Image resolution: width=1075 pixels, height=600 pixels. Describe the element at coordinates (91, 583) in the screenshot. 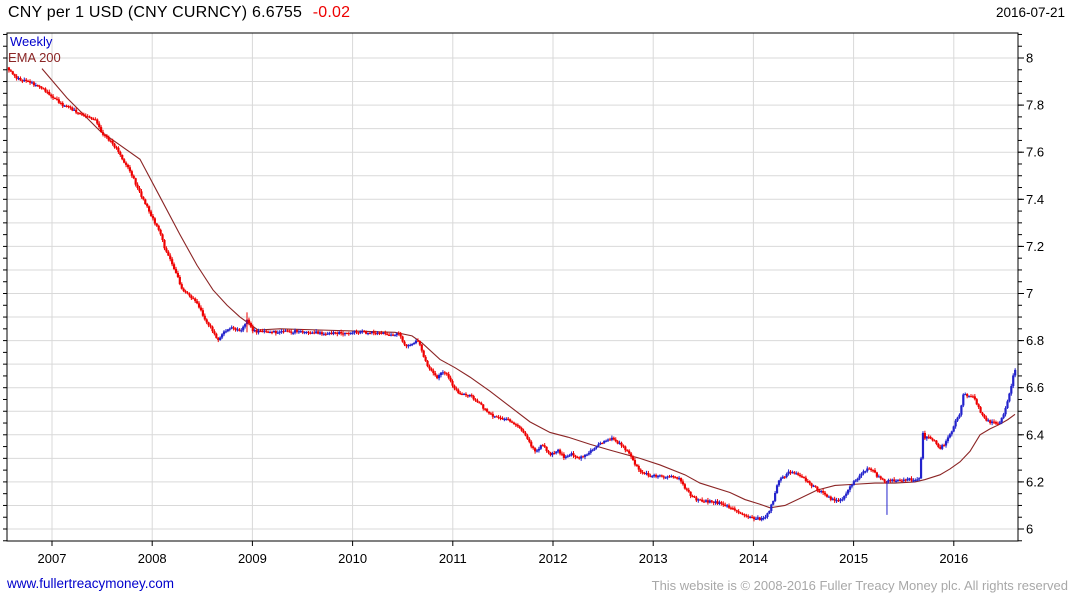

I see `site-link: www.fullertreacymoney.com` at that location.